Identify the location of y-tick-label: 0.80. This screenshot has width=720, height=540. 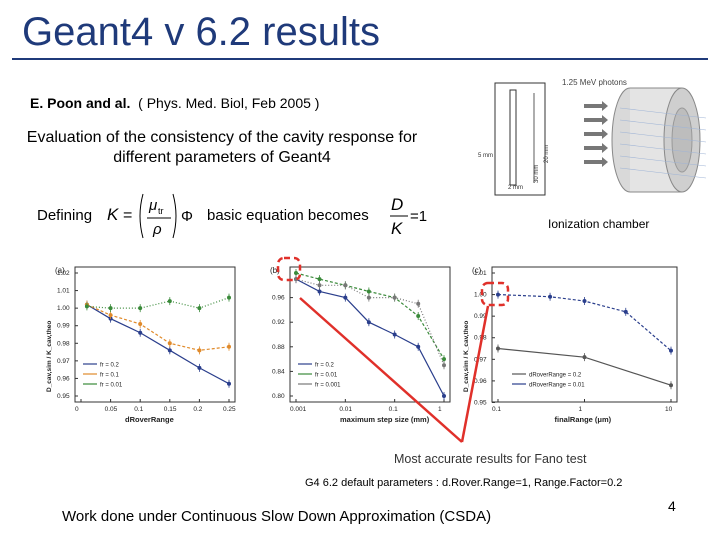
(278, 396).